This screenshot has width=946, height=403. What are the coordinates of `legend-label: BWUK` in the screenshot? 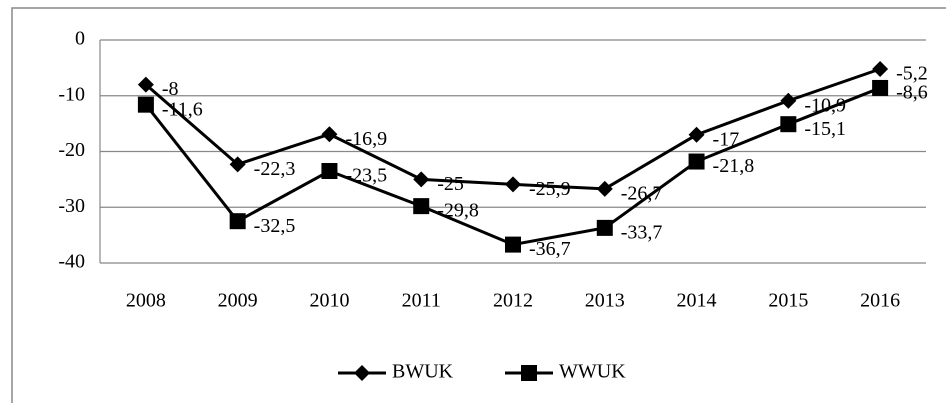 It's located at (423, 372).